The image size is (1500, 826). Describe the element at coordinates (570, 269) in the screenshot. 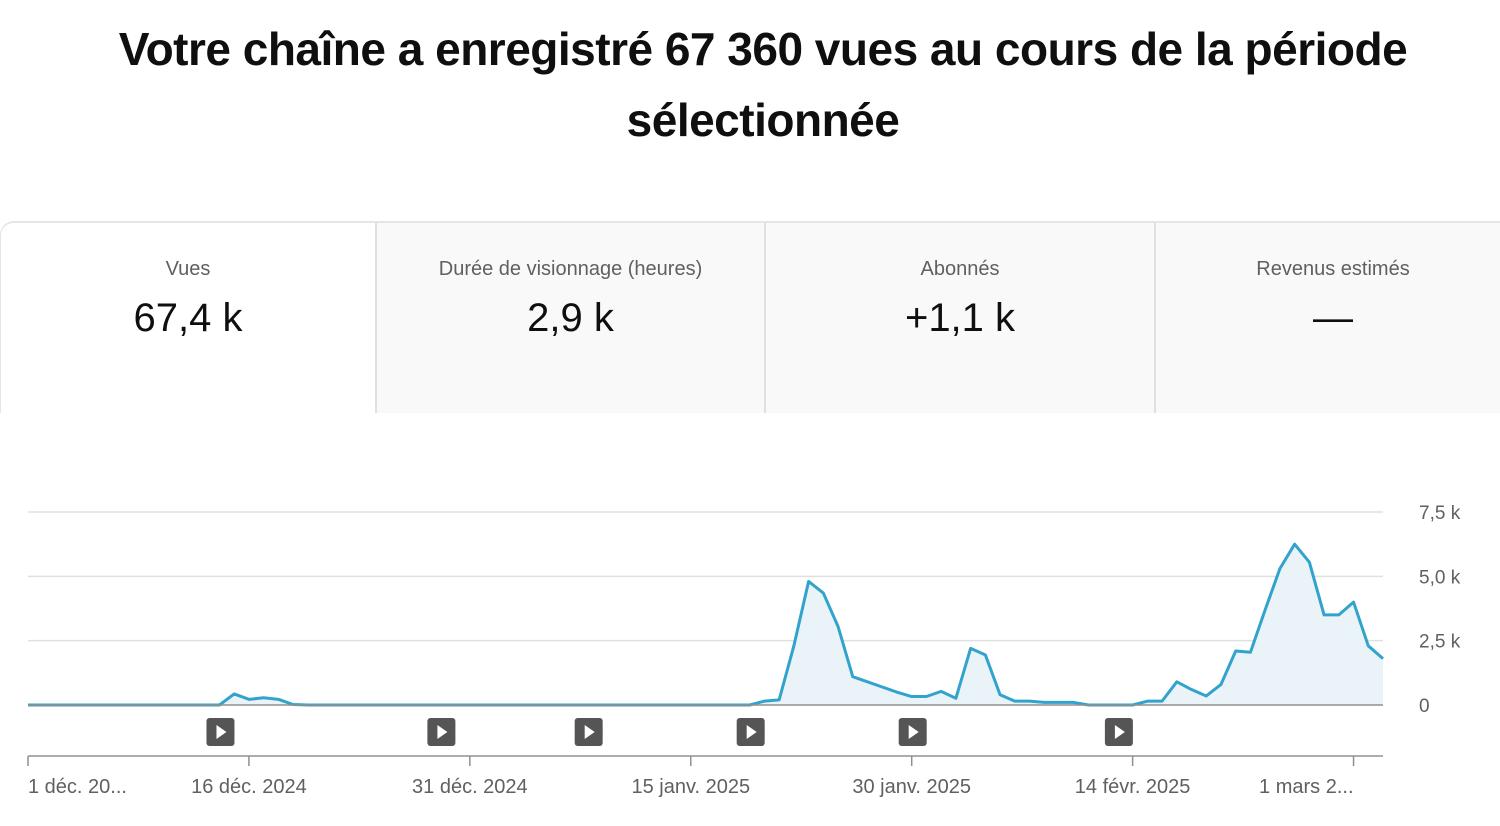

I see `metric-label-watch-time: Durée de visionnage (heures)` at that location.